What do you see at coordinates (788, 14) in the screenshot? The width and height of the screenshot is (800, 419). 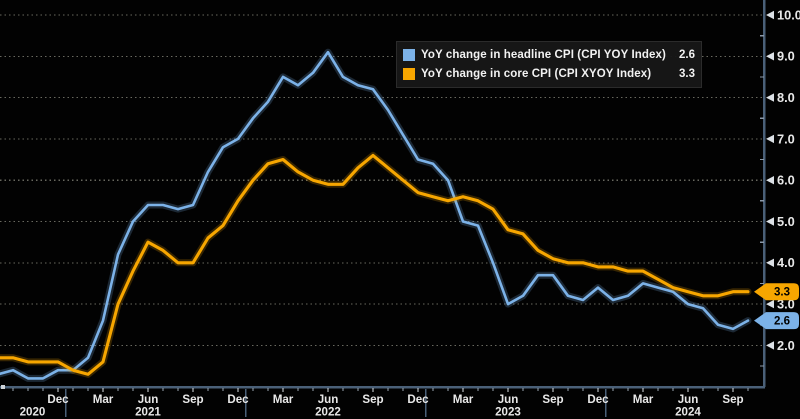 I see `y-axis-label: 10.0` at bounding box center [788, 14].